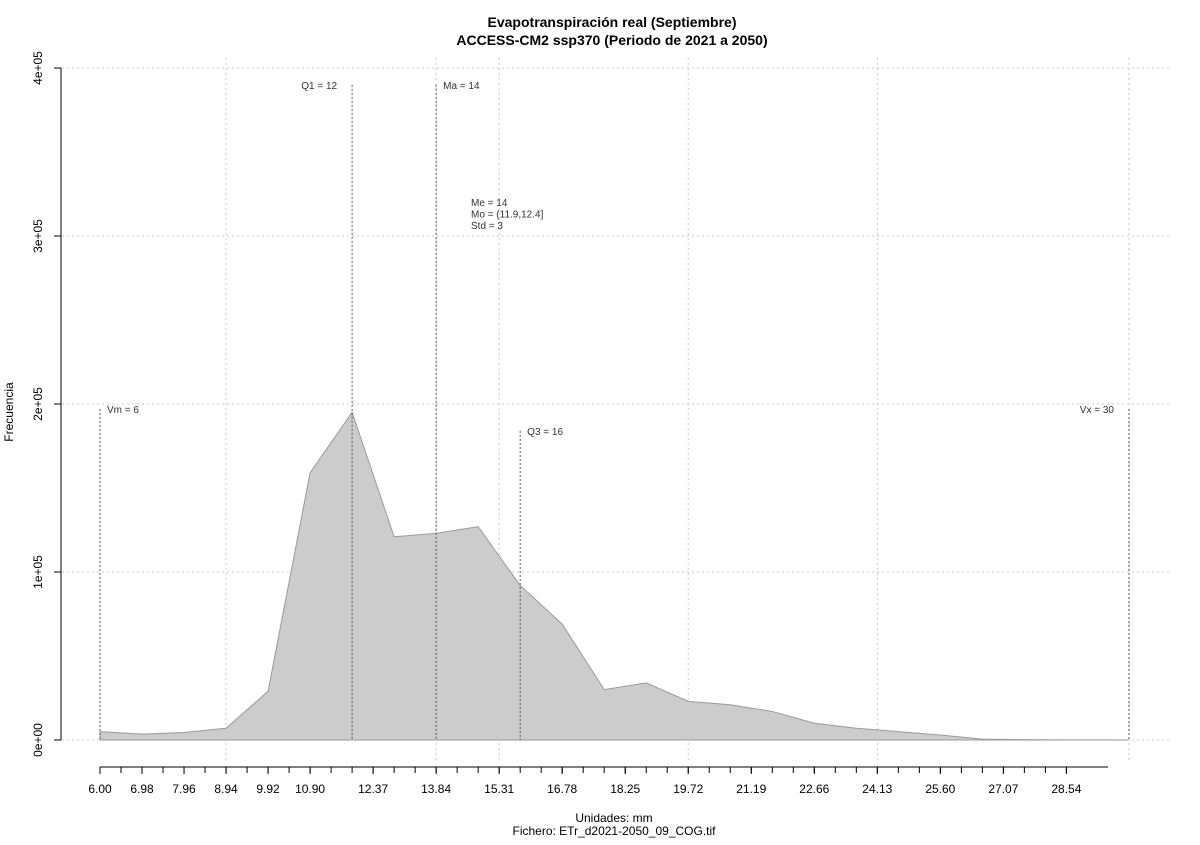 Image resolution: width=1200 pixels, height=845 pixels. What do you see at coordinates (461, 86) in the screenshot?
I see `stat-marker-label: Ma = 14` at bounding box center [461, 86].